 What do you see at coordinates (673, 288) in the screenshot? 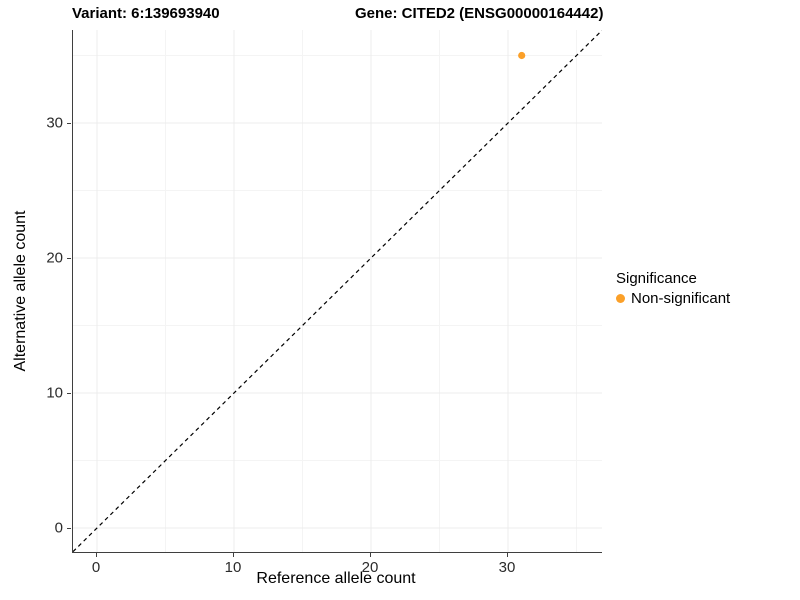
I see `legend: Significance Non-significant` at bounding box center [673, 288].